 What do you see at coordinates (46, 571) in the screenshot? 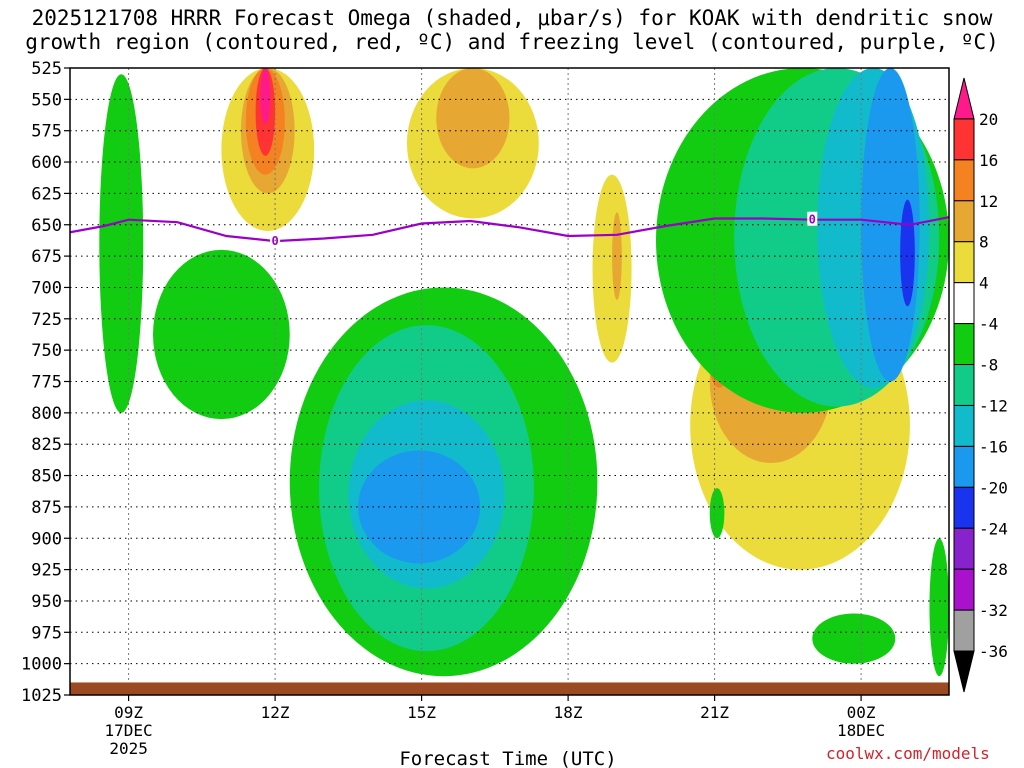
I see `y-tick-label-925: 925` at bounding box center [46, 571].